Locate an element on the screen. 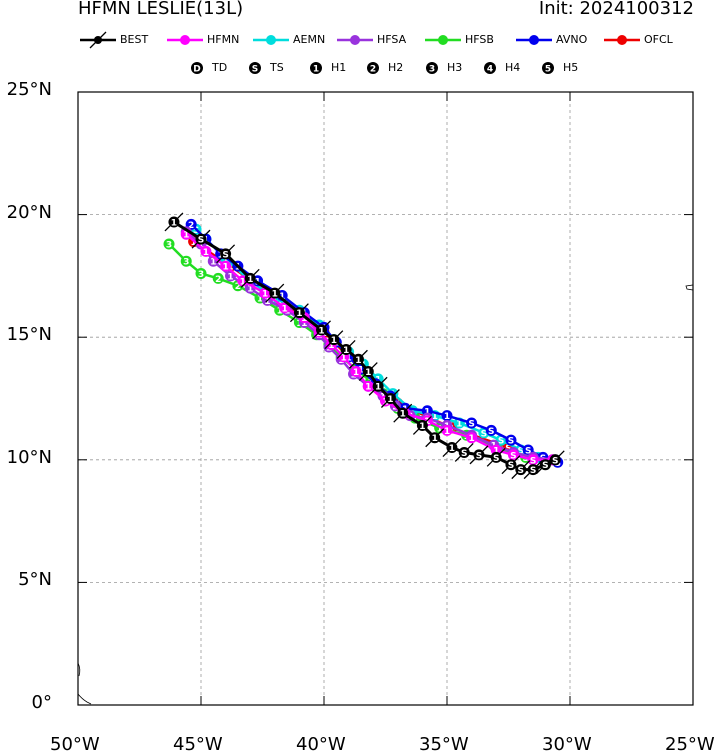 Image resolution: width=718 pixels, height=755 pixels. legend-label: OFCL is located at coordinates (658, 39).